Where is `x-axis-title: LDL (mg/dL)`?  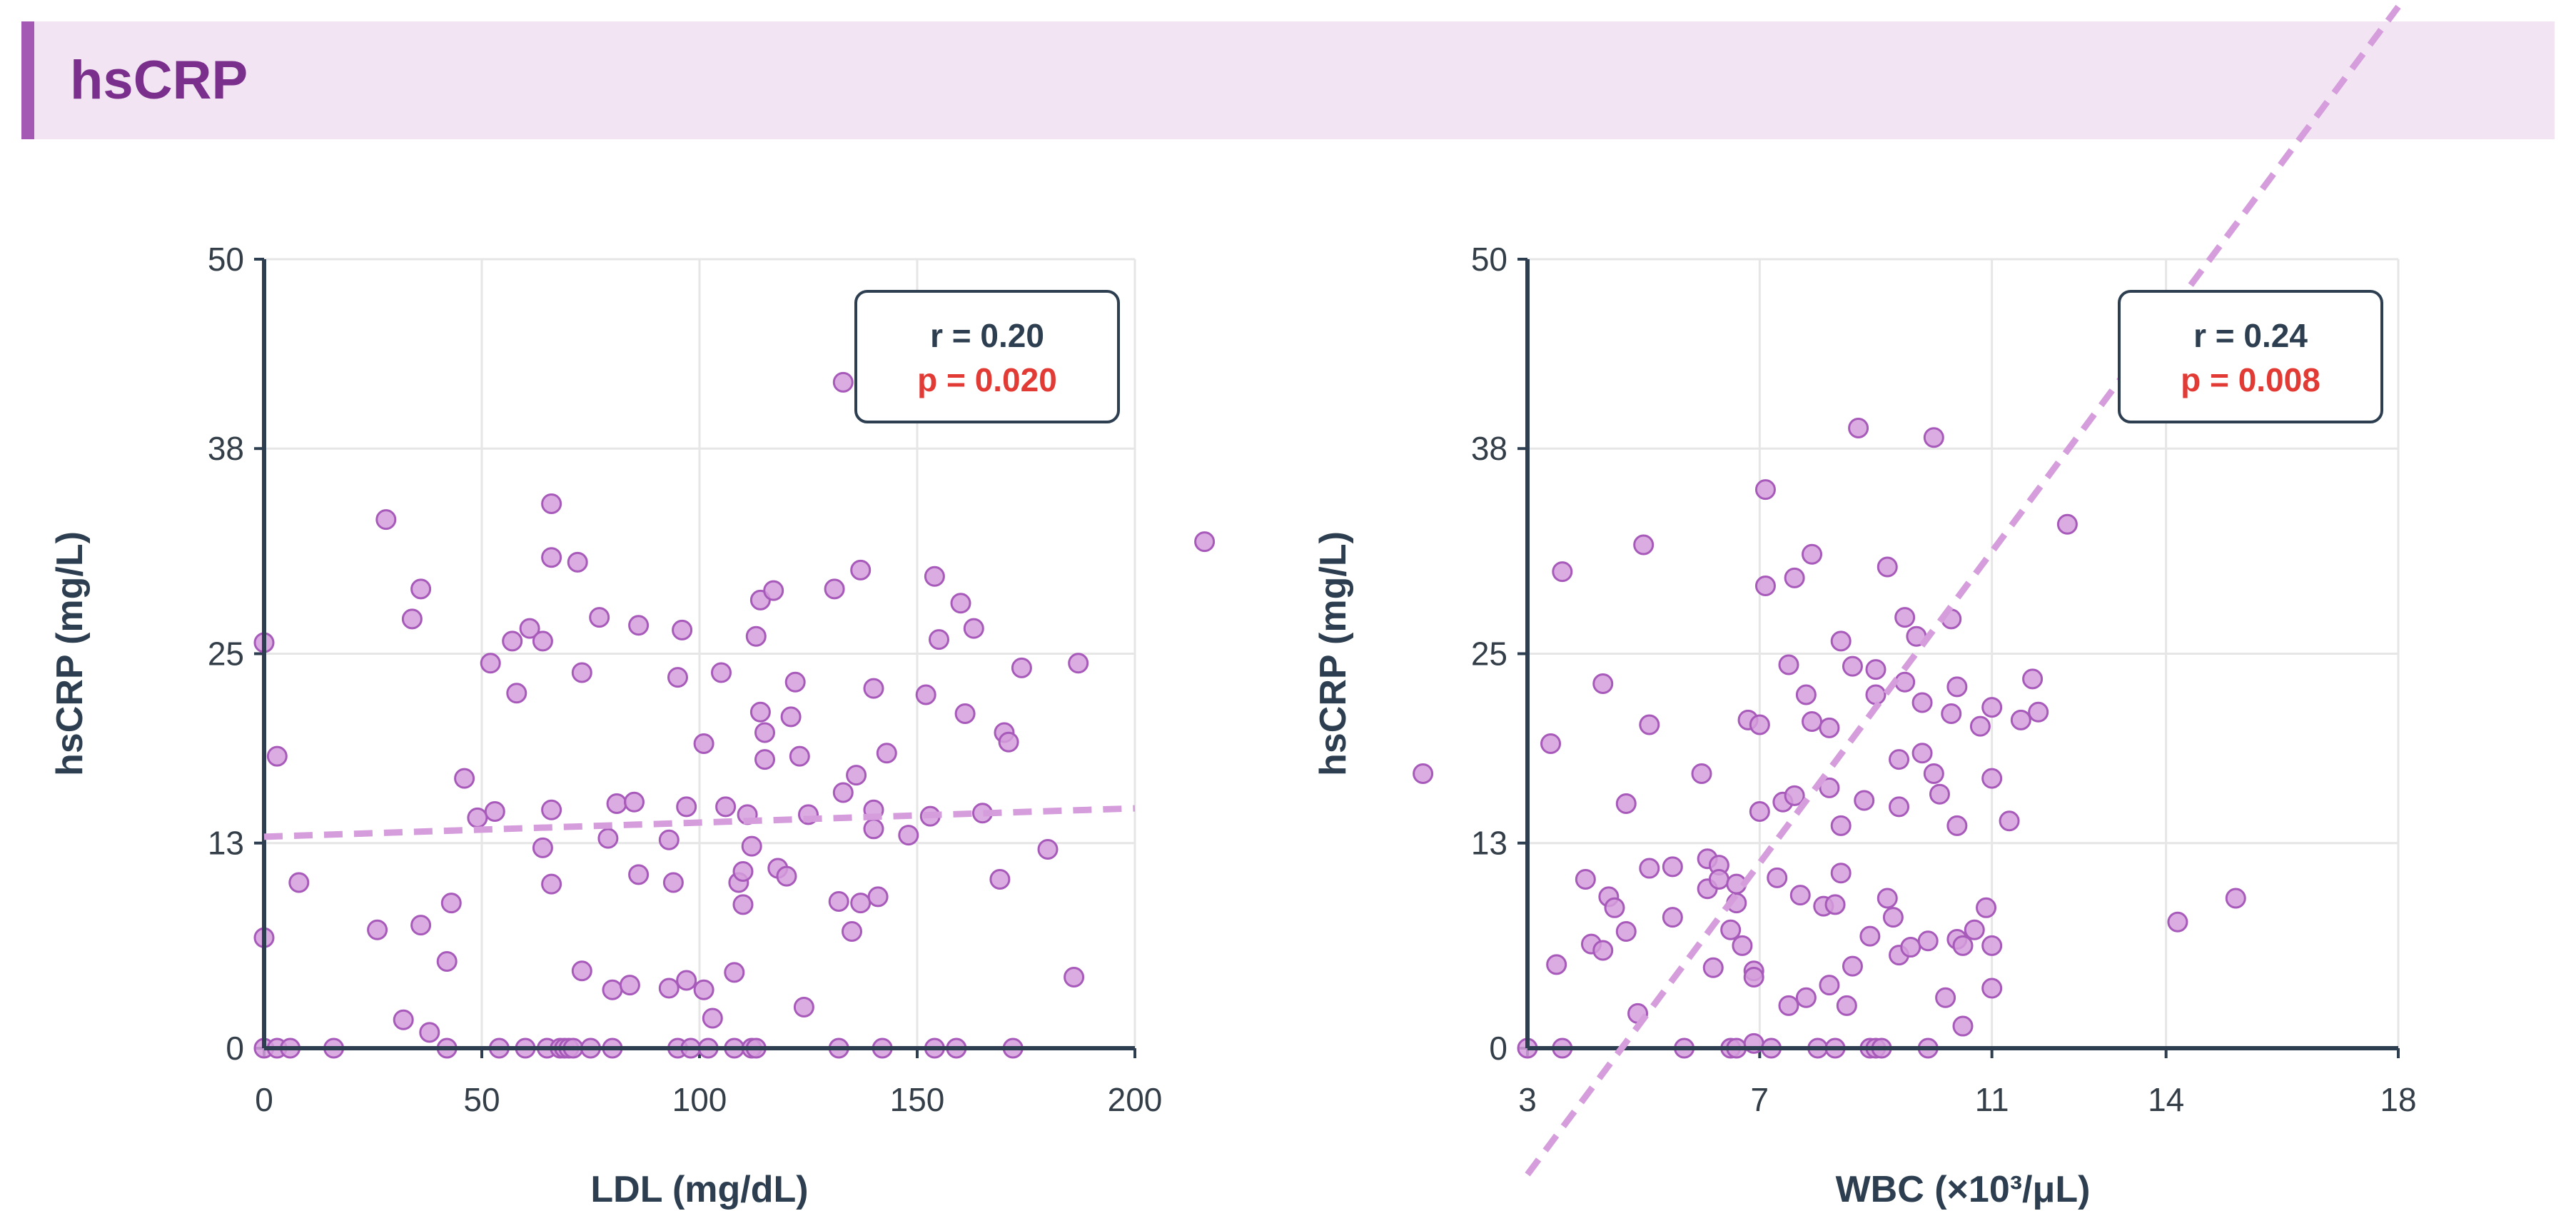
x-axis-title: LDL (mg/dL) is located at coordinates (699, 1190).